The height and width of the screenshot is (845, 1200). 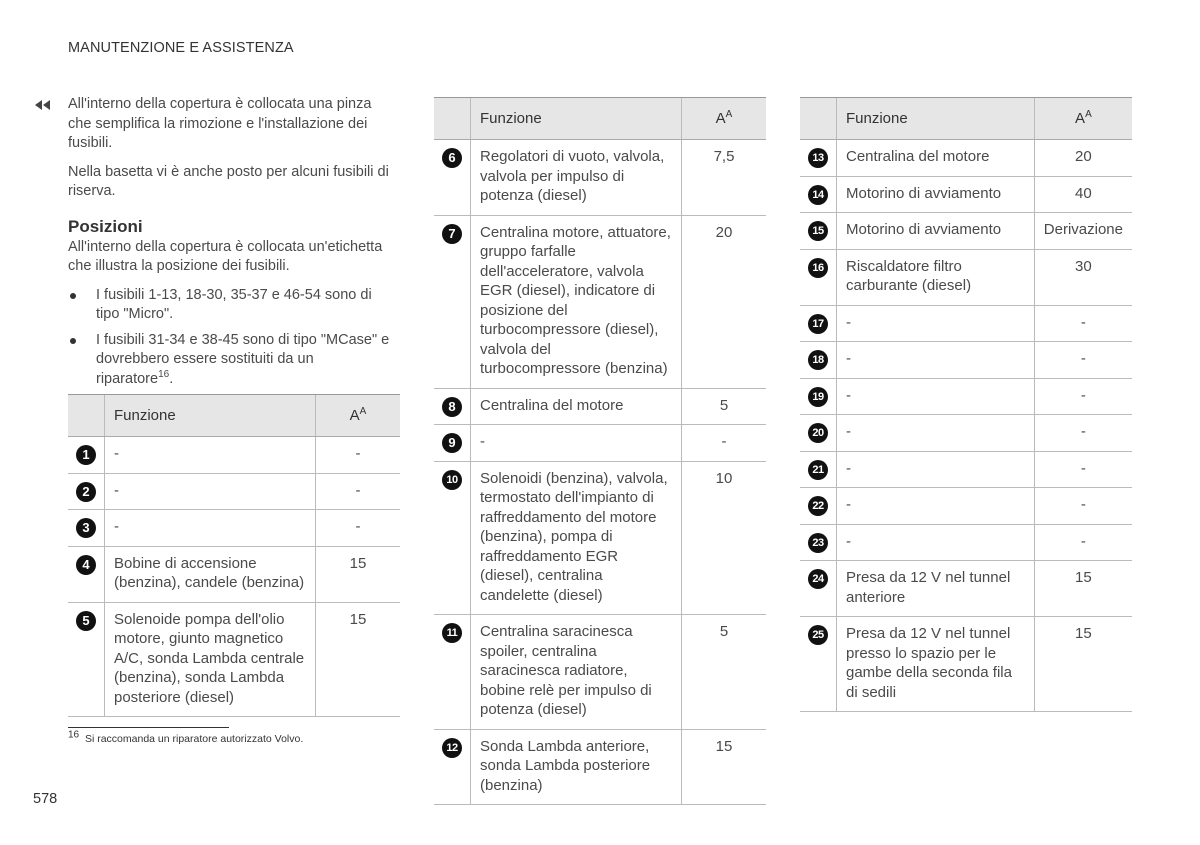 What do you see at coordinates (723, 406) in the screenshot?
I see `amperage-cell: 5` at bounding box center [723, 406].